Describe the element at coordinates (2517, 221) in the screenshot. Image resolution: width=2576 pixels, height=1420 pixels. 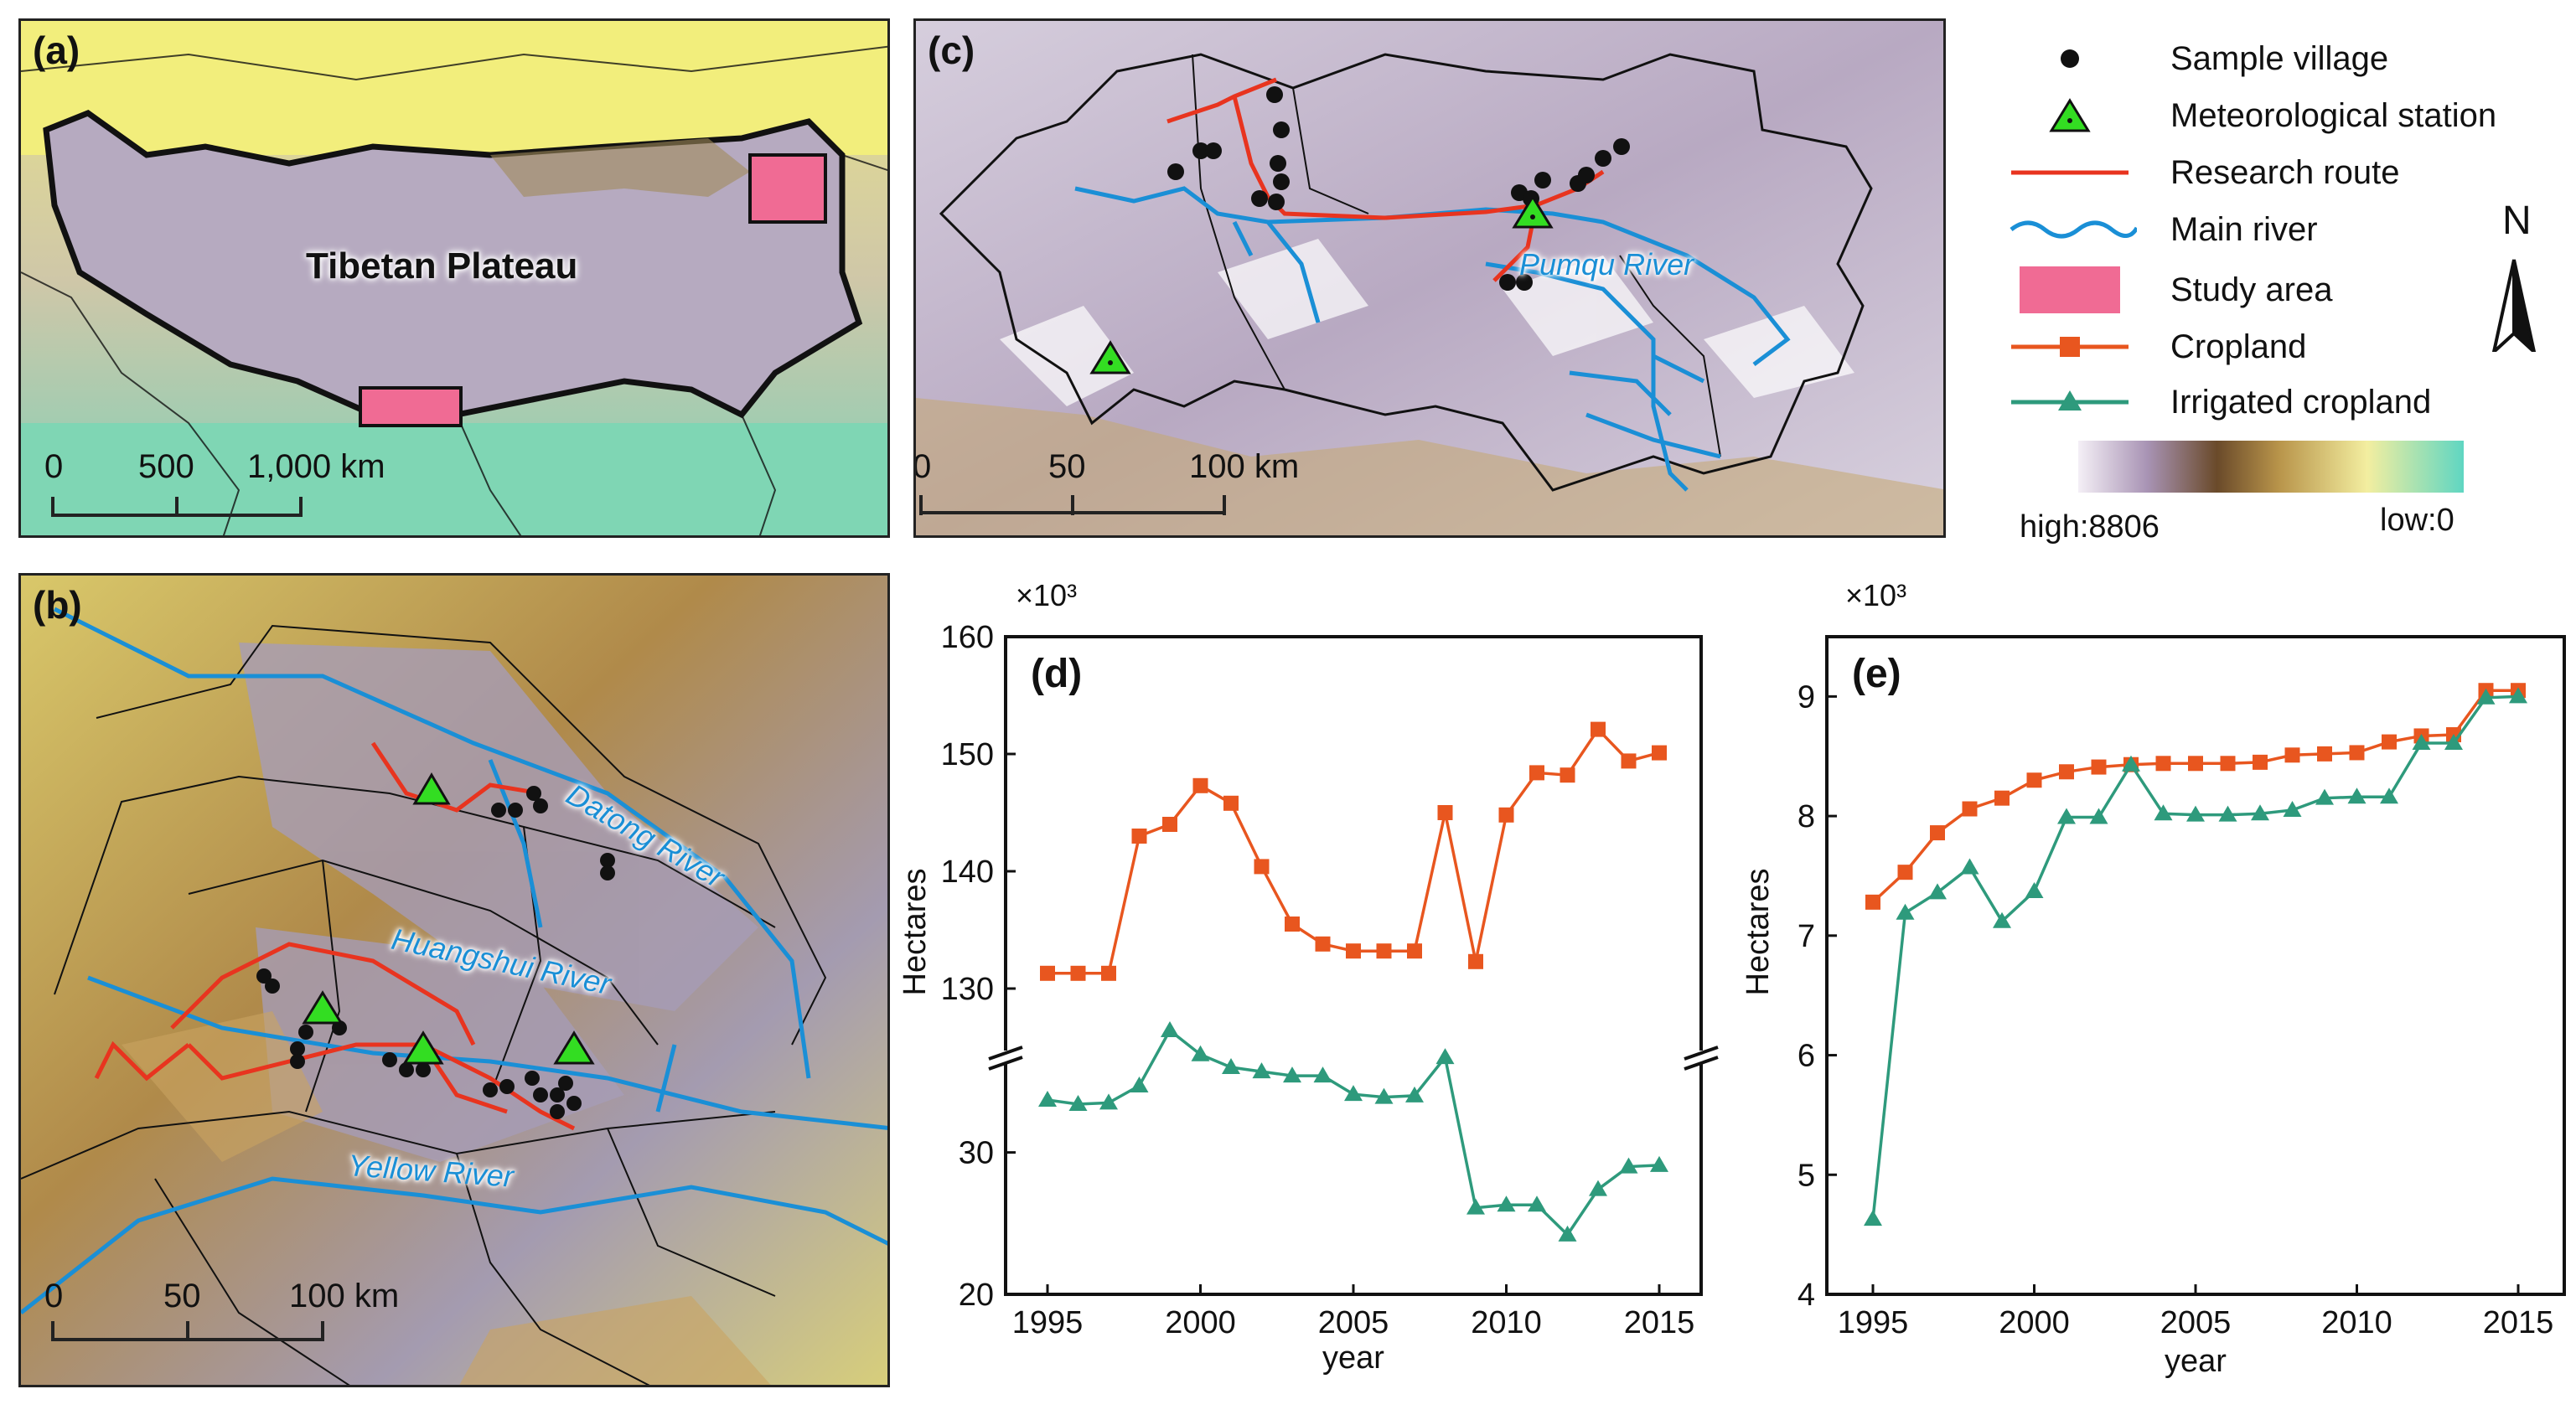
I see `north-label: N` at that location.